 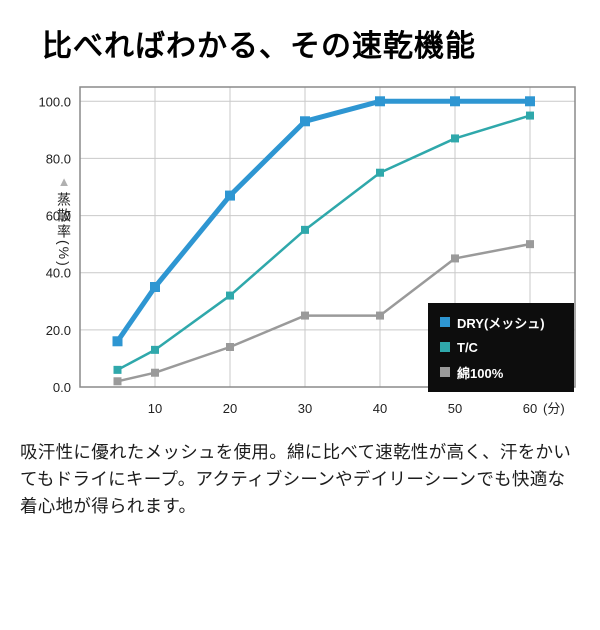 I want to click on triangle-marker: ▲, so click(x=64, y=181).